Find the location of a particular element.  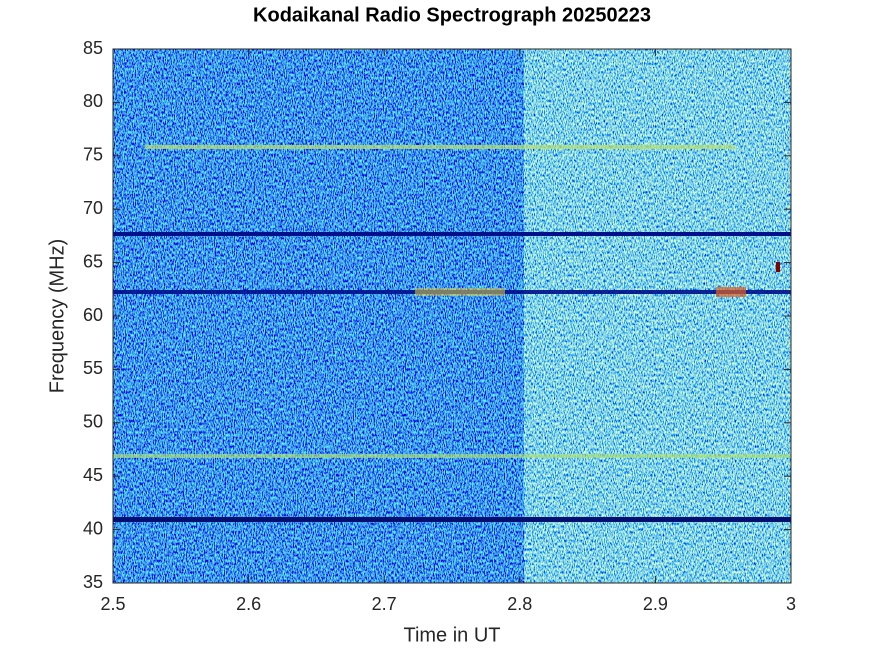

y-axis-label: Frequency (MHz) is located at coordinates (57, 316).